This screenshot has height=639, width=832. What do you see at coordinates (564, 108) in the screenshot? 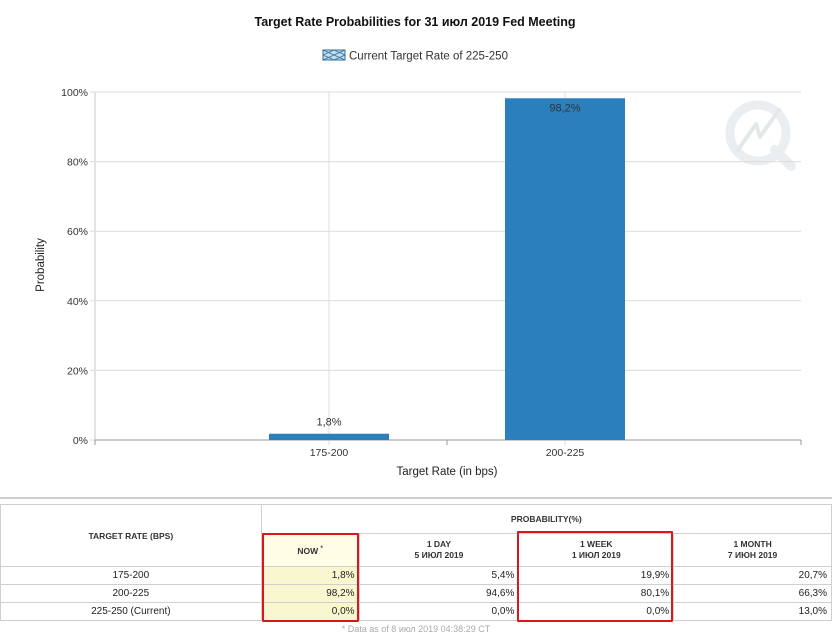
I see `data-label: 98,2%` at bounding box center [564, 108].